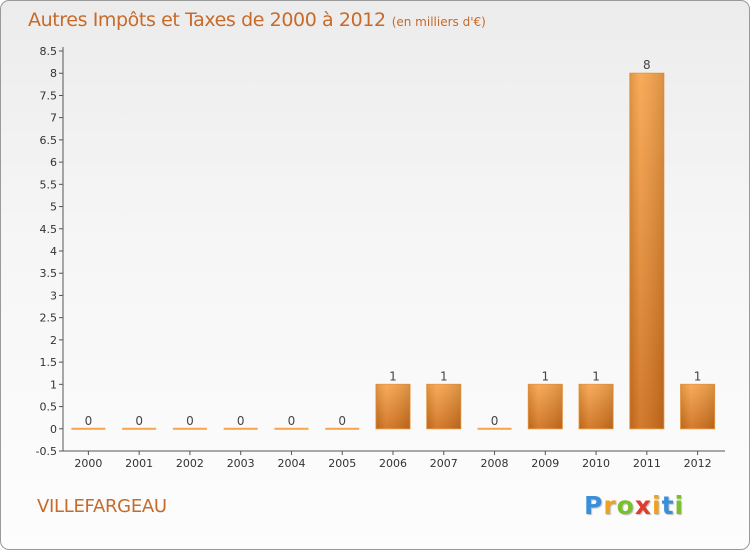 Image resolution: width=750 pixels, height=550 pixels. What do you see at coordinates (291, 428) in the screenshot?
I see `bar-2004` at bounding box center [291, 428].